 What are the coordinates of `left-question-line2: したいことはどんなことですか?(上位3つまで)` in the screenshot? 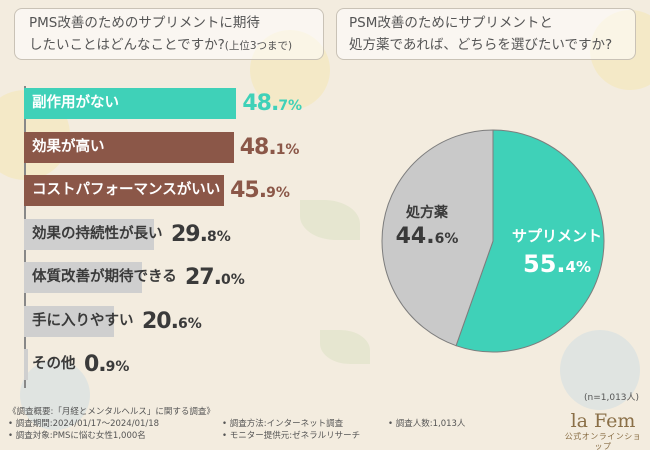 It's located at (169, 45).